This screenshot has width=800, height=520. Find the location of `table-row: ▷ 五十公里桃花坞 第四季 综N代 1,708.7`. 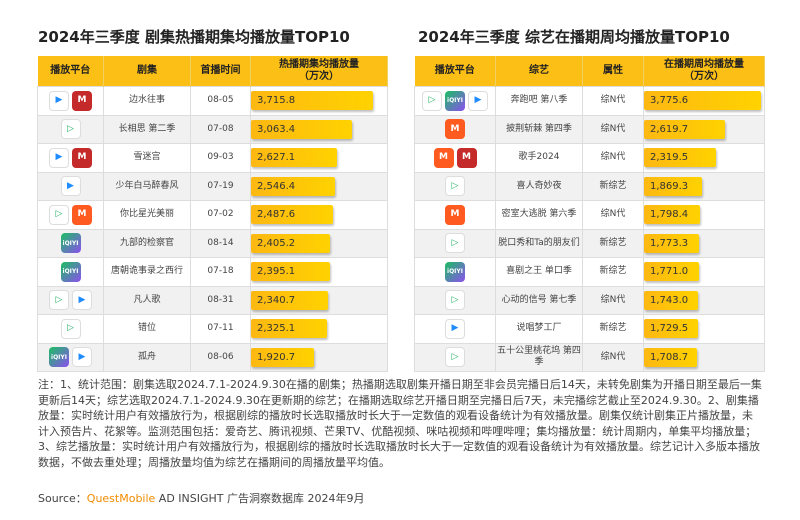

table-row: ▷ 五十公里桃花坞 第四季 综N代 1,708.7 is located at coordinates (589, 357).